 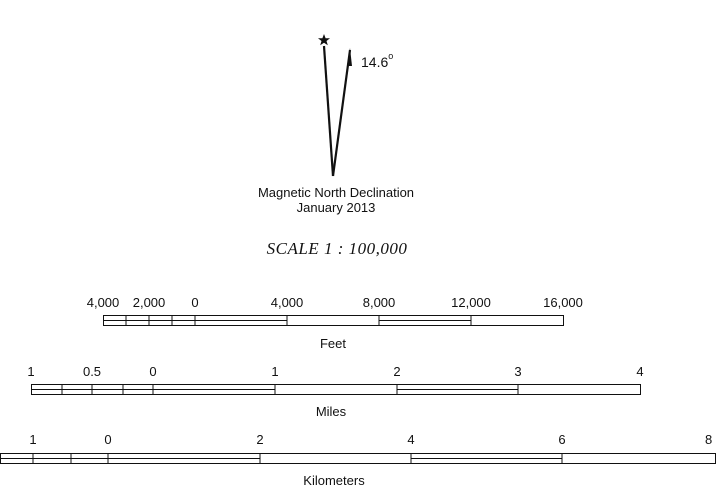 What do you see at coordinates (349, 57) in the screenshot?
I see `half-arrow-icon` at bounding box center [349, 57].